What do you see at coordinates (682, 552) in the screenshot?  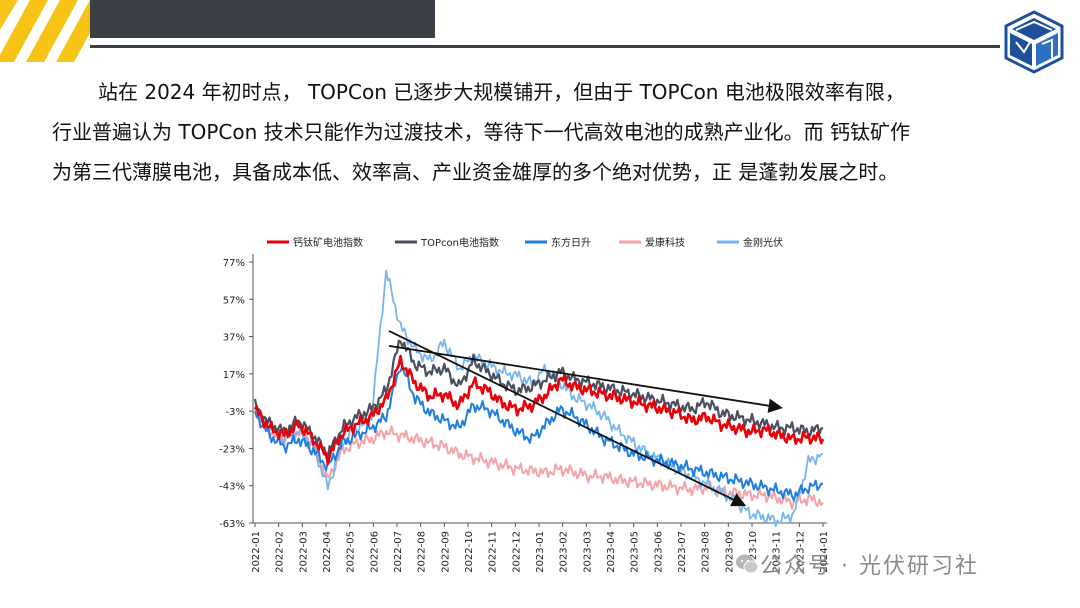 I see `x-tick-label: 2023-07` at bounding box center [682, 552].